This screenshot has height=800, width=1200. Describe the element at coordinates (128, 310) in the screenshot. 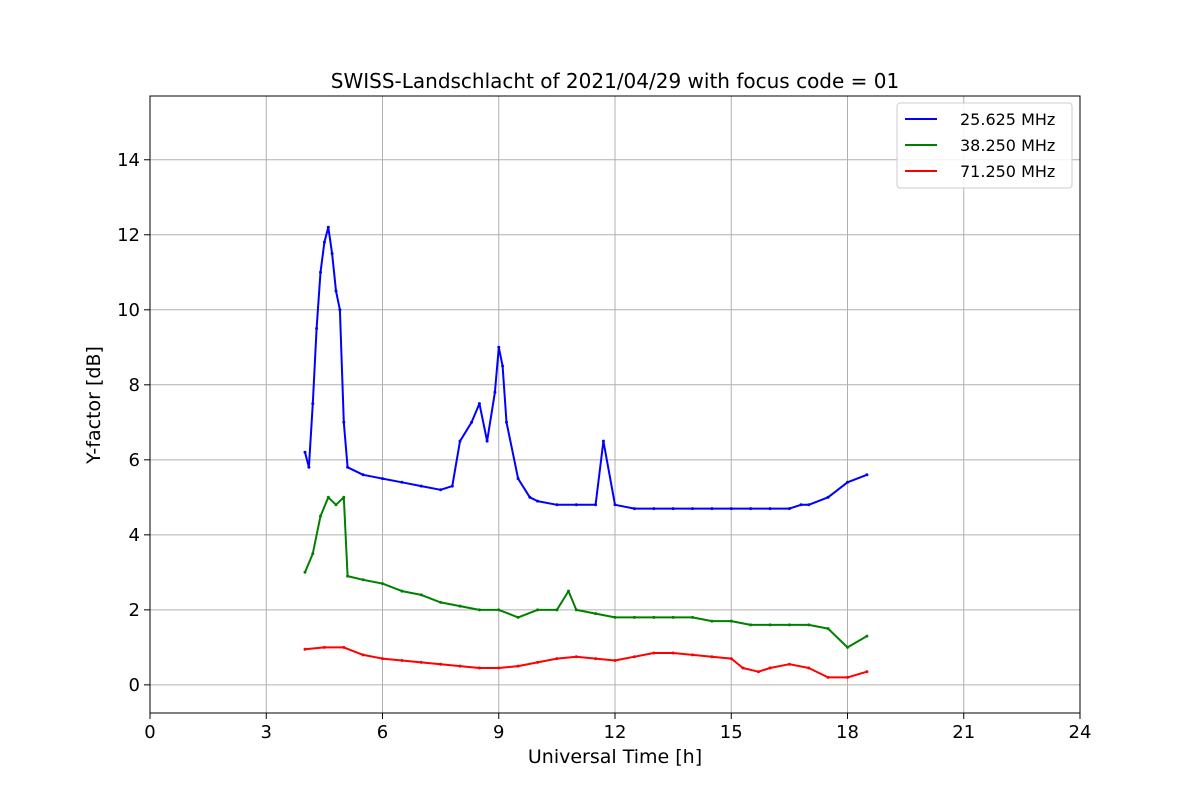

I see `y-tick-label: 10` at that location.